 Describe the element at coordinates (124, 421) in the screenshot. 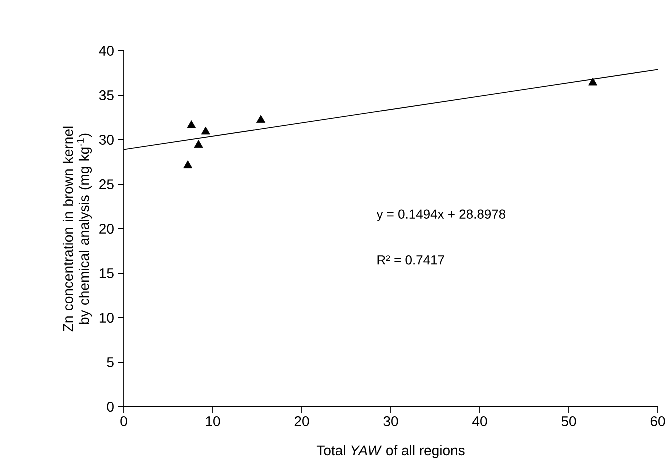

I see `x-tick-label: 0` at that location.